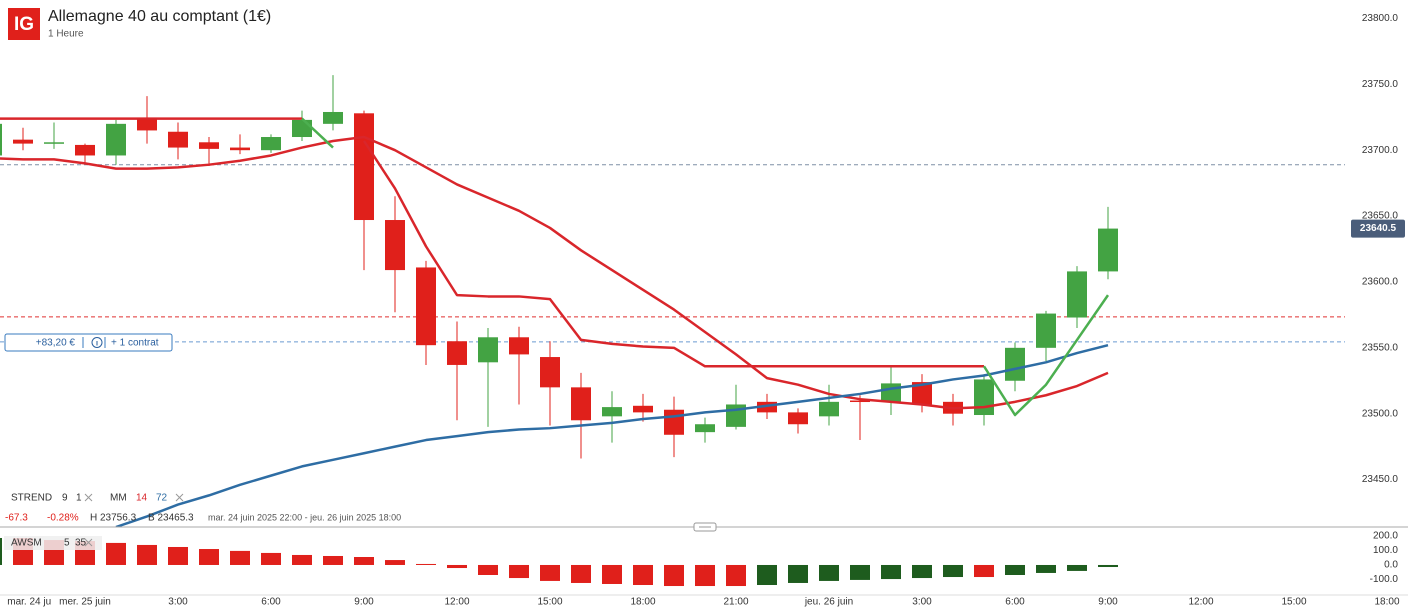 The width and height of the screenshot is (1408, 611). I want to click on last-price-label: 23640.5, so click(1378, 228).